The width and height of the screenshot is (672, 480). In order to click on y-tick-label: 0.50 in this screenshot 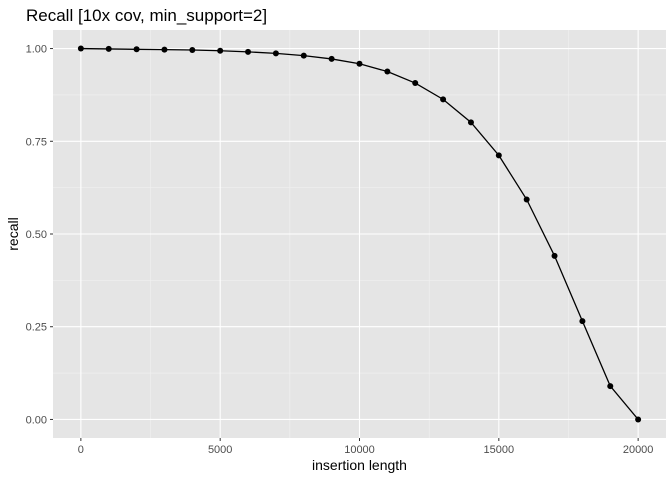, I will do `click(36, 235)`.